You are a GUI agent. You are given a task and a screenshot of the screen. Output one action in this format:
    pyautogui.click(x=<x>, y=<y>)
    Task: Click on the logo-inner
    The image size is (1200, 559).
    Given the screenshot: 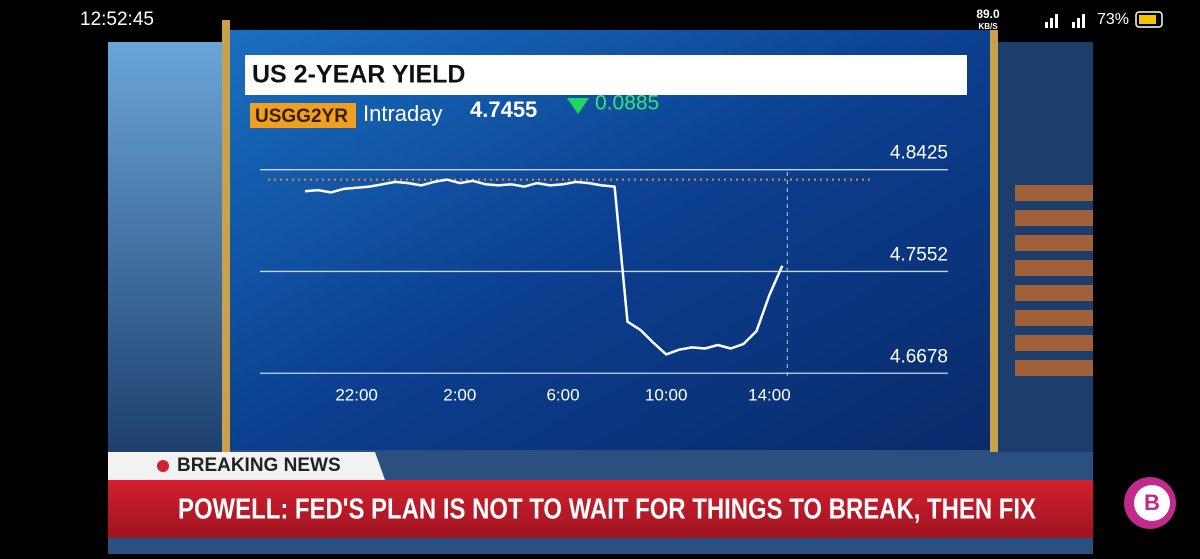 What is the action you would take?
    pyautogui.click(x=1152, y=503)
    